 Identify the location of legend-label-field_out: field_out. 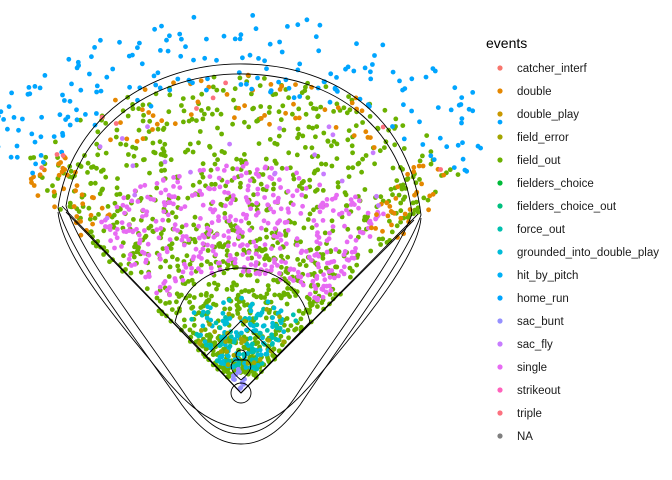
(539, 161).